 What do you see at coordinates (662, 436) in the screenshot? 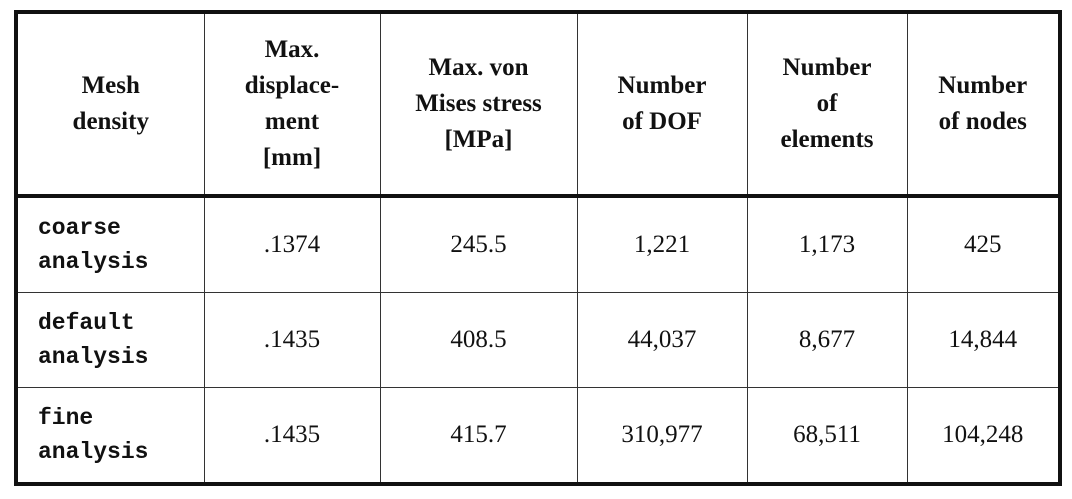
I see `value-cell: 310,977` at bounding box center [662, 436].